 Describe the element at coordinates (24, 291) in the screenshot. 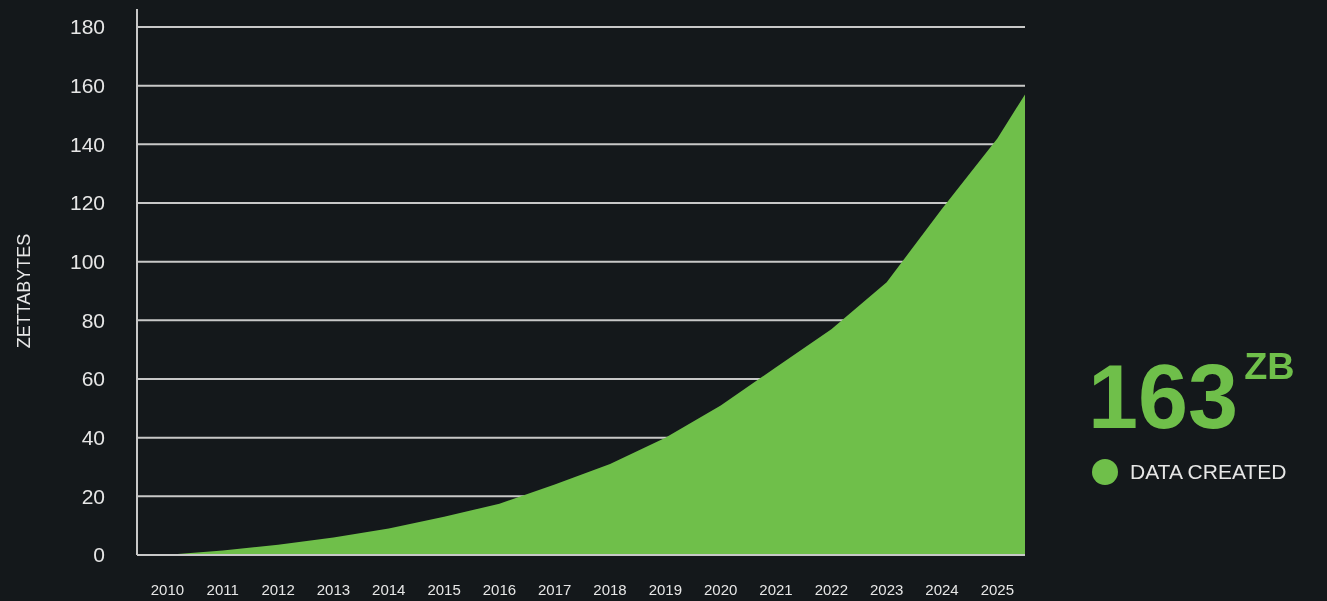

I see `y-axis-title: ZETTABYTES` at that location.